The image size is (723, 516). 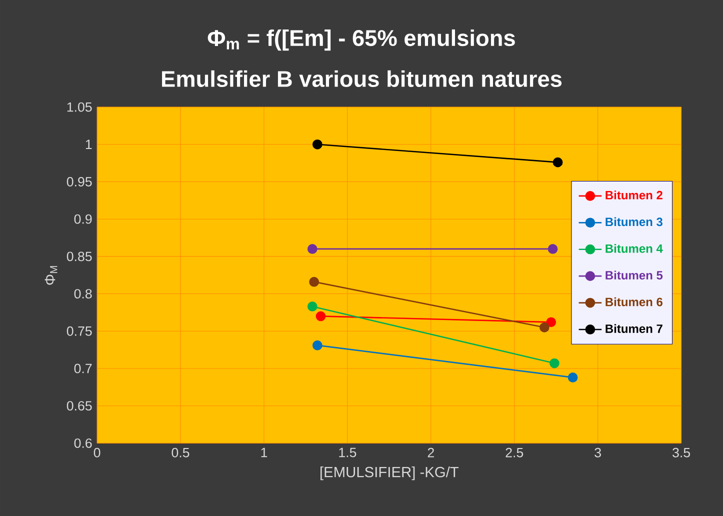 I want to click on y-tick-label: 0.95, so click(x=79, y=181).